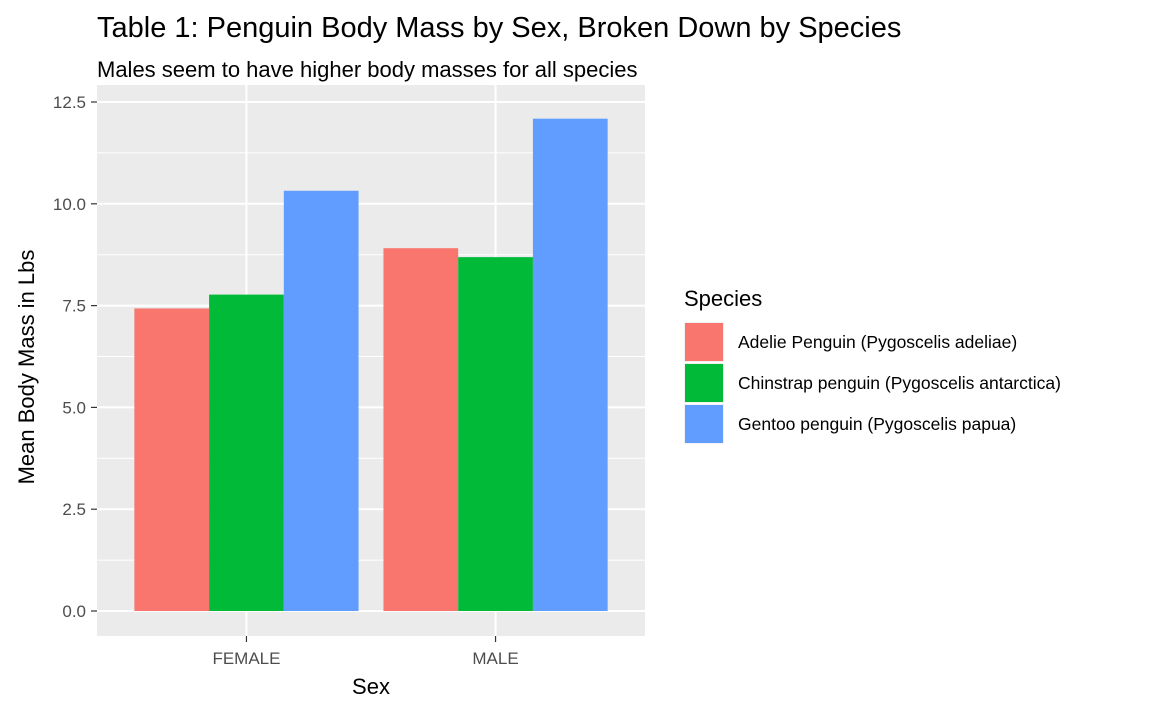 This screenshot has height=713, width=1153. What do you see at coordinates (26, 367) in the screenshot?
I see `y-axis-title: Mean Body Mass in Lbs` at bounding box center [26, 367].